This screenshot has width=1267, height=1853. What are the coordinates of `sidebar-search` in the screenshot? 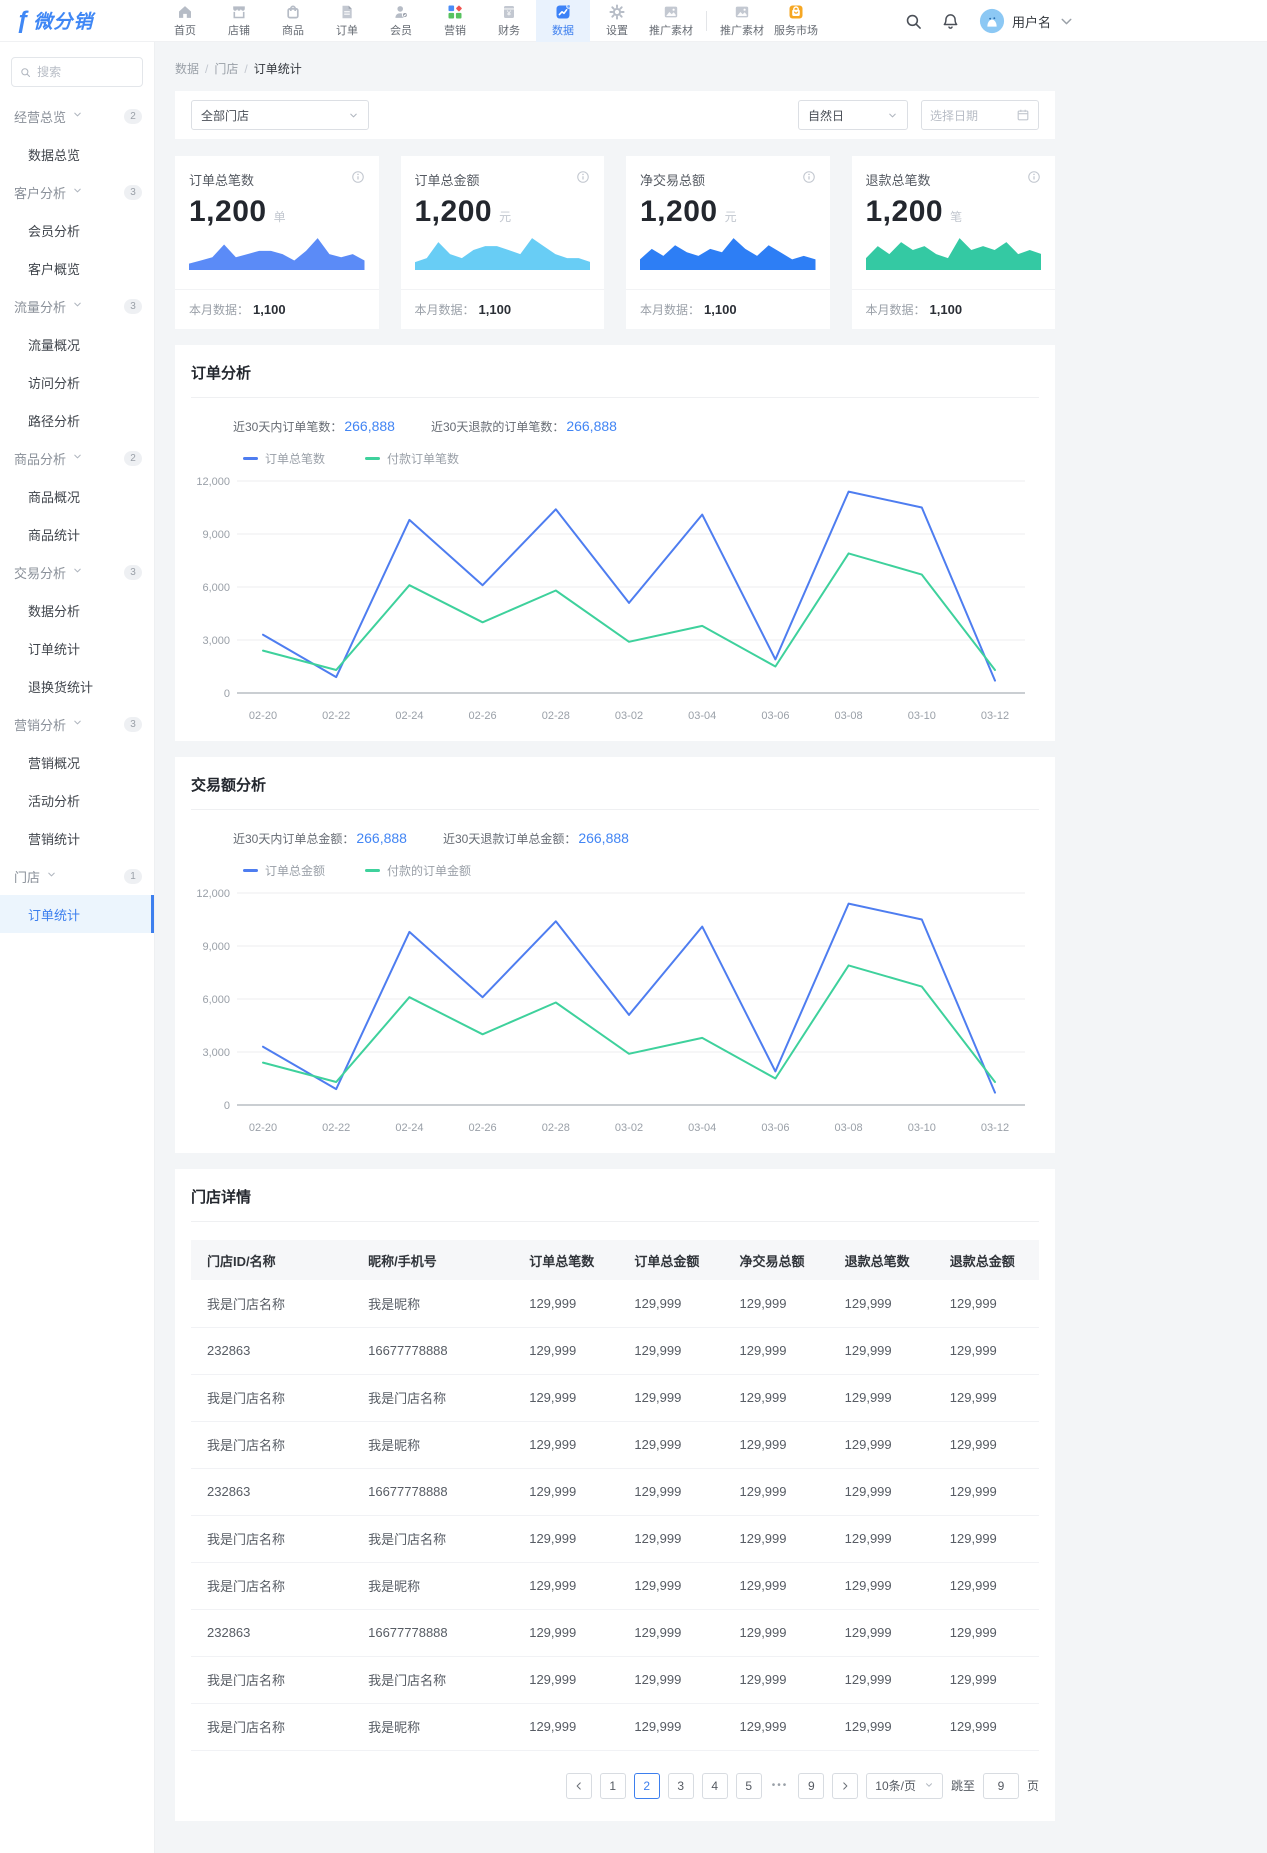 It's located at (77, 72).